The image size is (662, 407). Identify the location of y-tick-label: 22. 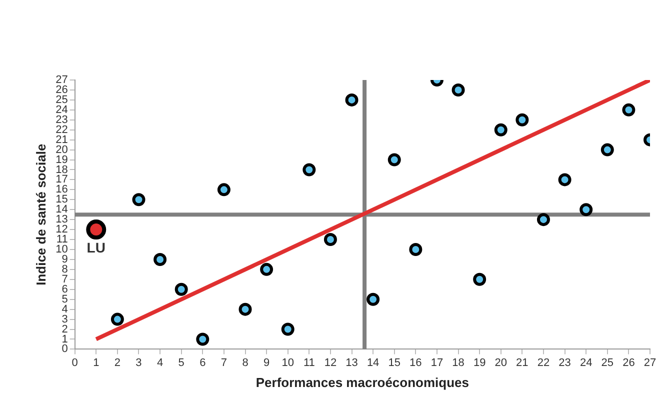
(62, 130).